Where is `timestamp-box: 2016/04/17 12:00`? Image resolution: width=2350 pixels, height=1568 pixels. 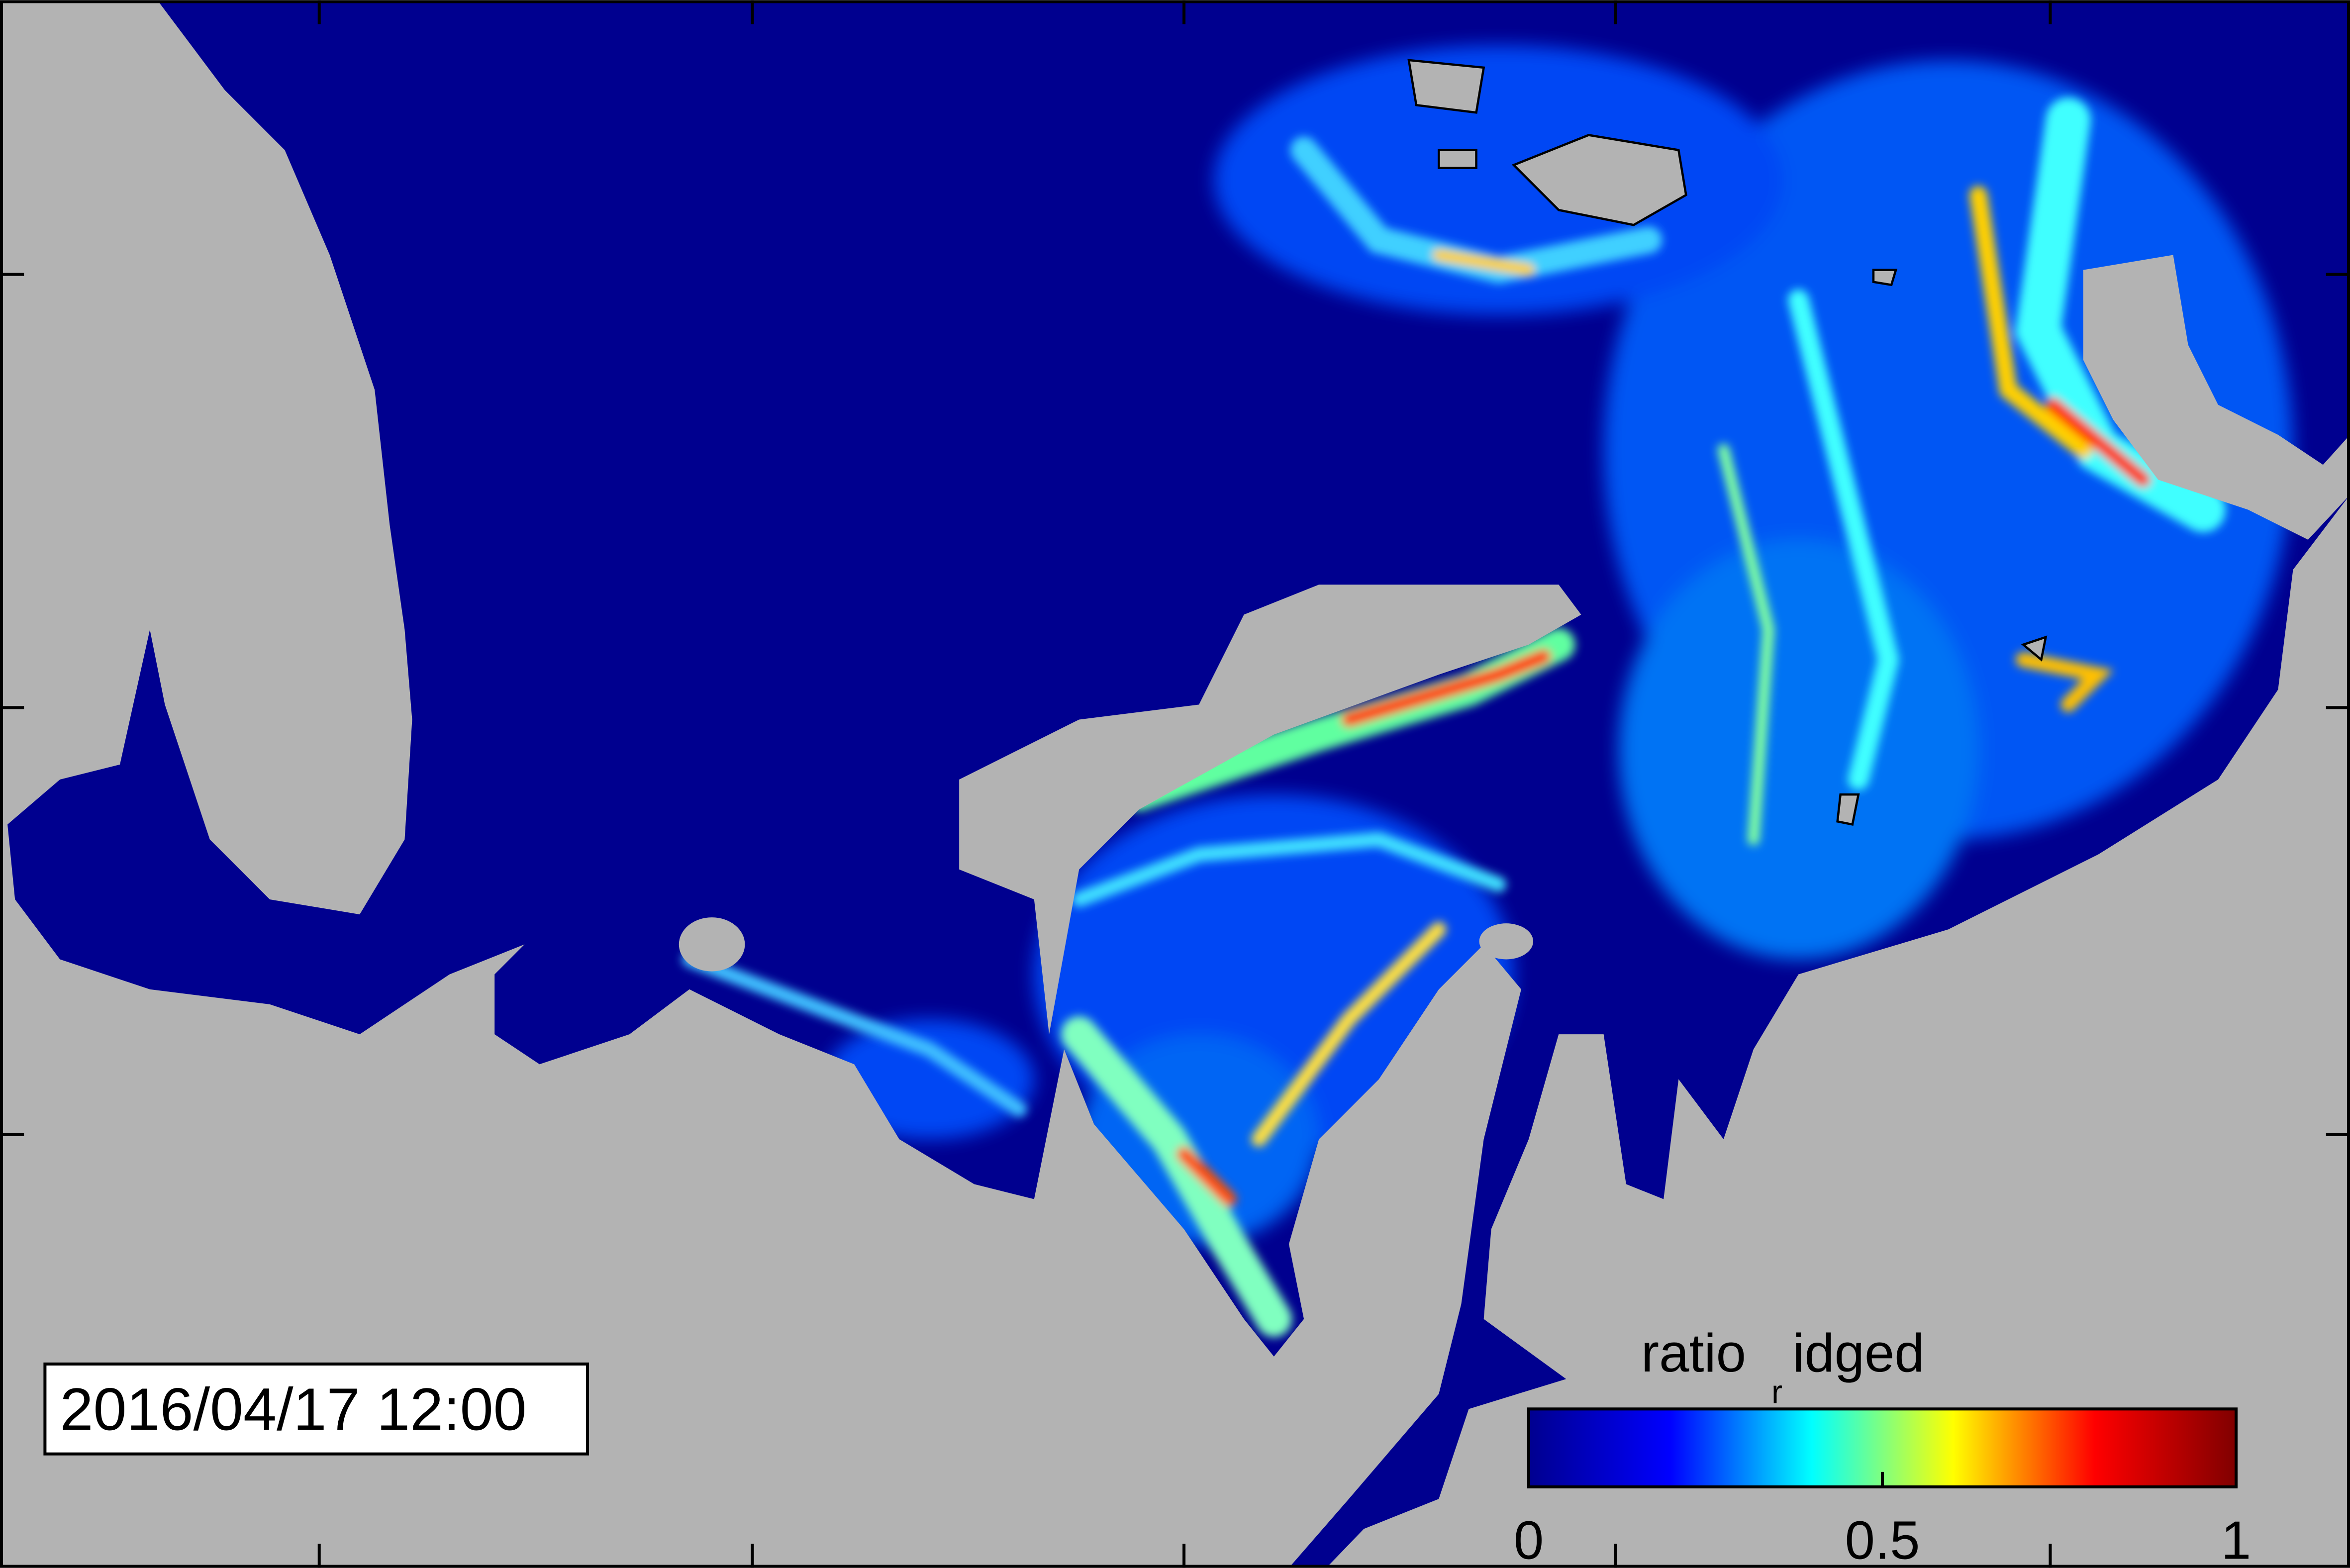 timestamp-box: 2016/04/17 12:00 is located at coordinates (316, 1409).